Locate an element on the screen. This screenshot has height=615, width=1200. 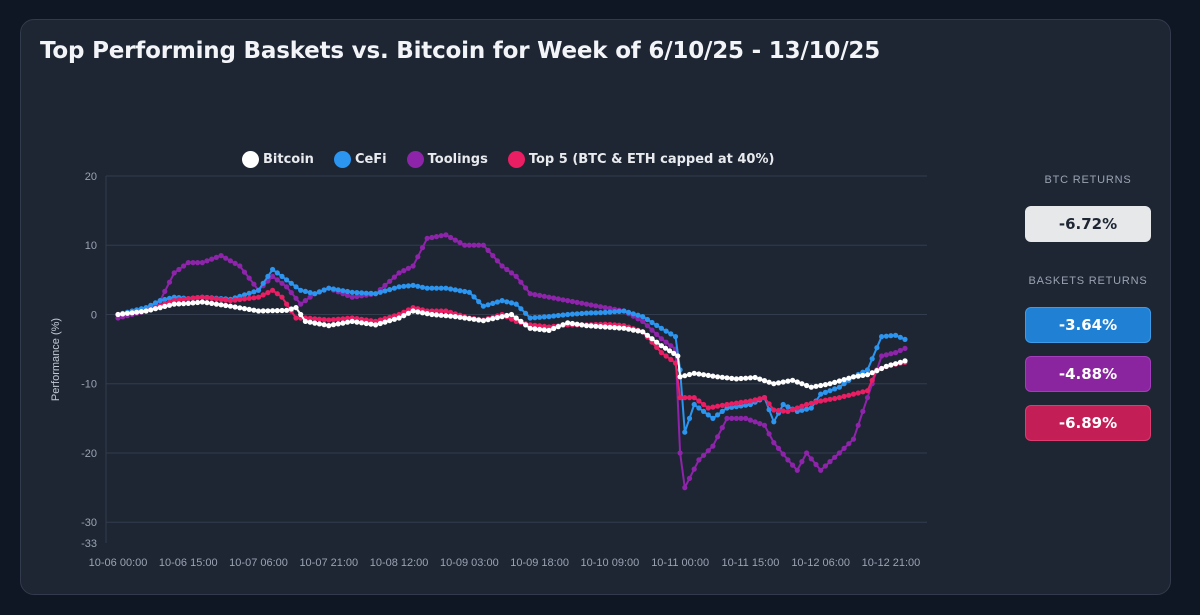
x-tick-label: 10-11 00:00 is located at coordinates (680, 563).